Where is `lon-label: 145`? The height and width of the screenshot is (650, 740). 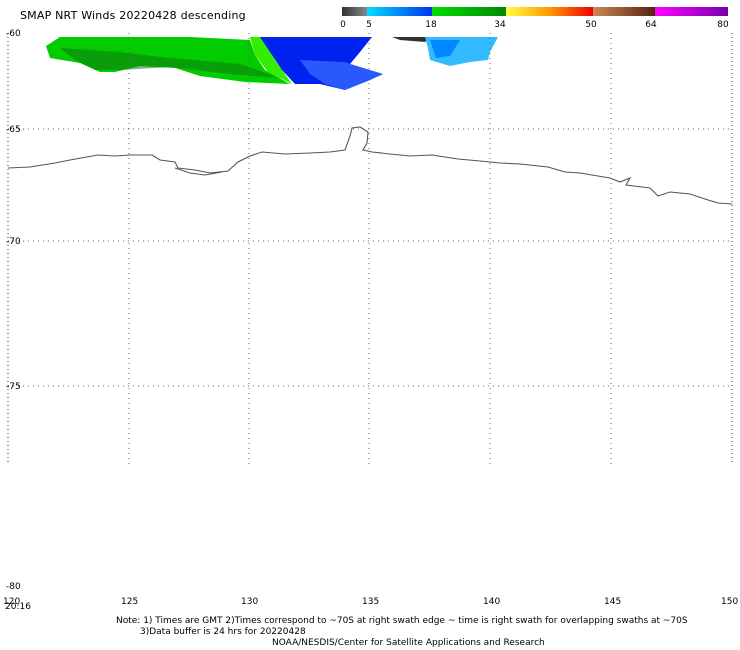 lon-label: 145 is located at coordinates (612, 602).